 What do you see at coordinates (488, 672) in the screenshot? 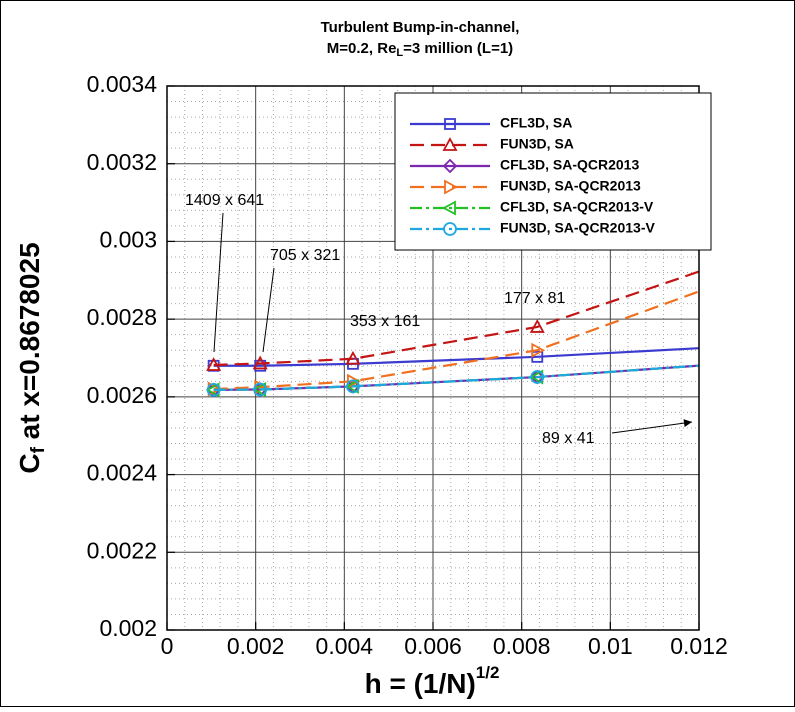
I see `x-label-sup: 1/2` at bounding box center [488, 672].